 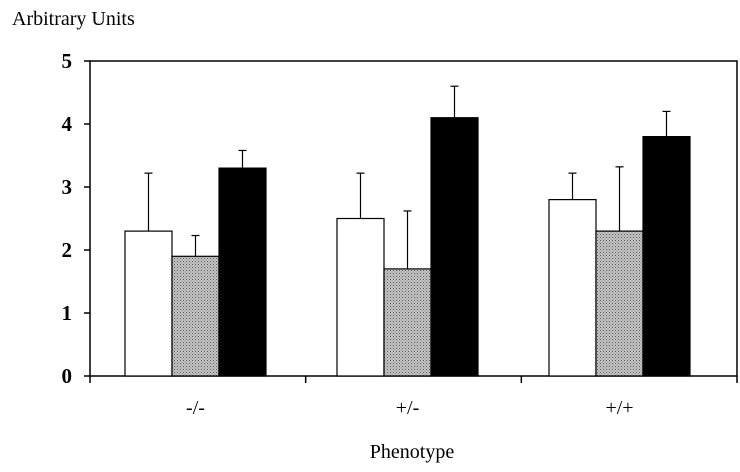 I want to click on y-tick-label: 2, so click(x=67, y=250).